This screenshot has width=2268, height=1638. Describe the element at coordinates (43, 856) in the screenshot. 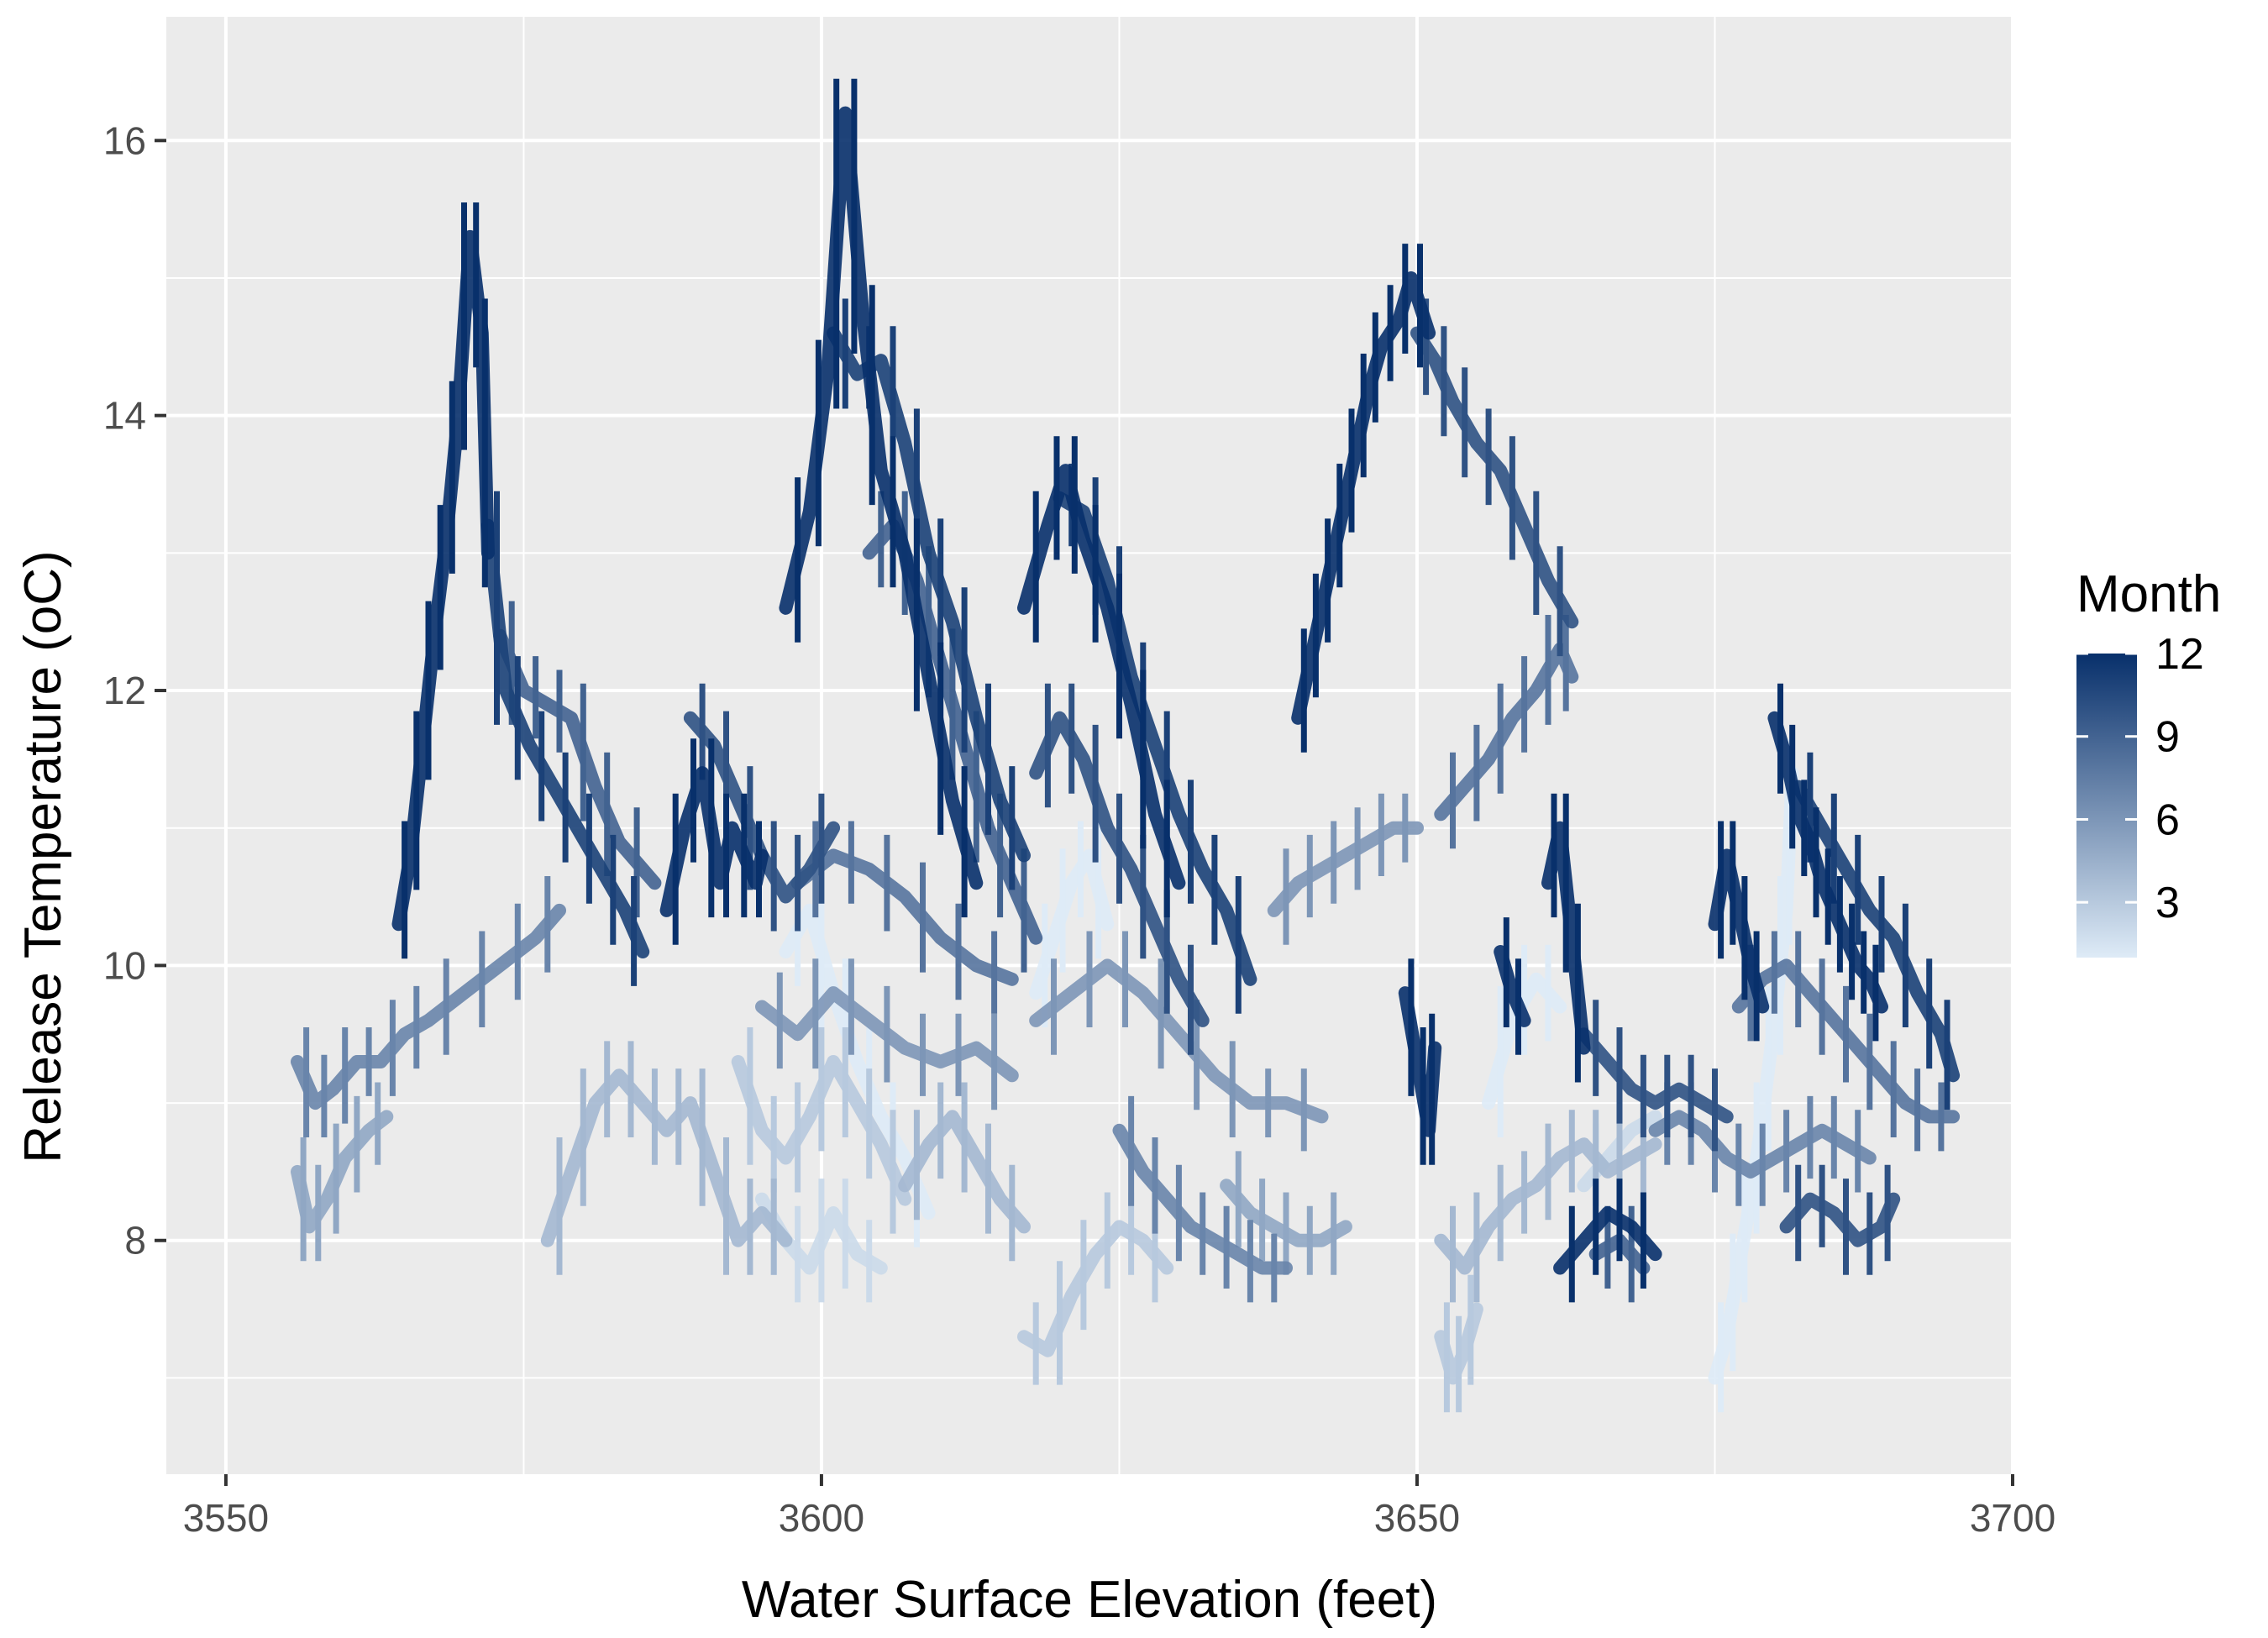

I see `y-axis-title: Release Temperature (oC)` at that location.